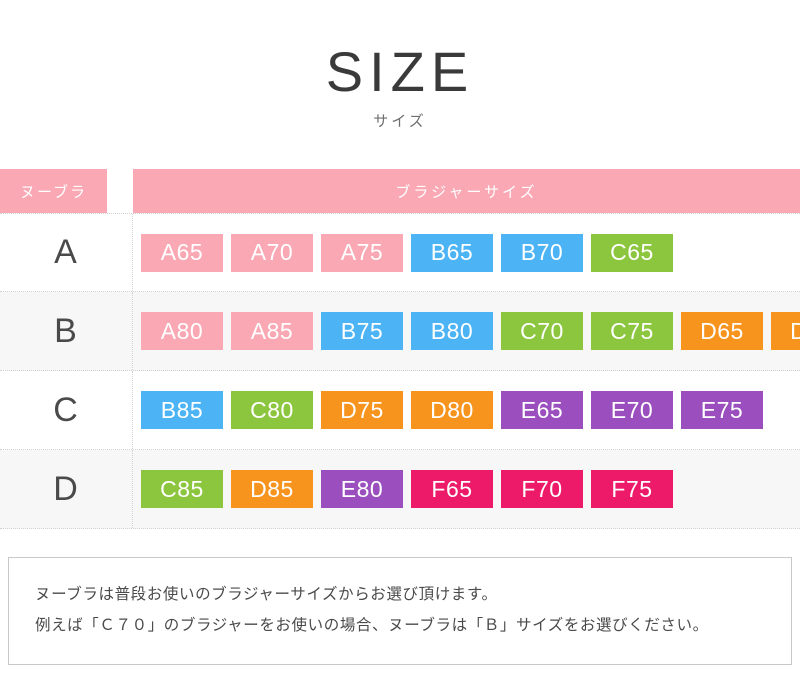 This screenshot has width=800, height=691. I want to click on badge-group: C85 D85 E80 F65 F70 F75, so click(466, 489).